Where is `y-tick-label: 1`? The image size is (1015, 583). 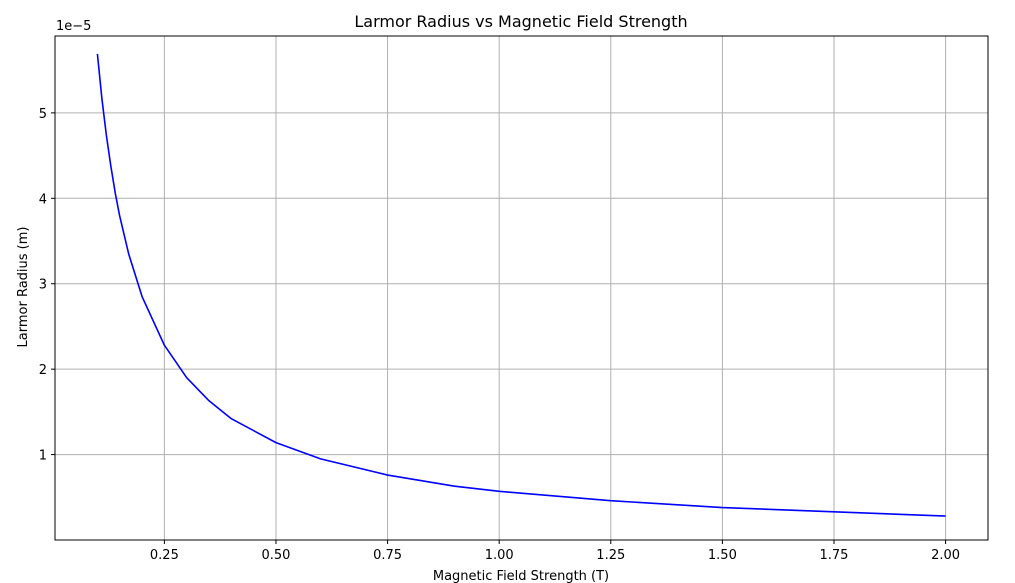 y-tick-label: 1 is located at coordinates (43, 456).